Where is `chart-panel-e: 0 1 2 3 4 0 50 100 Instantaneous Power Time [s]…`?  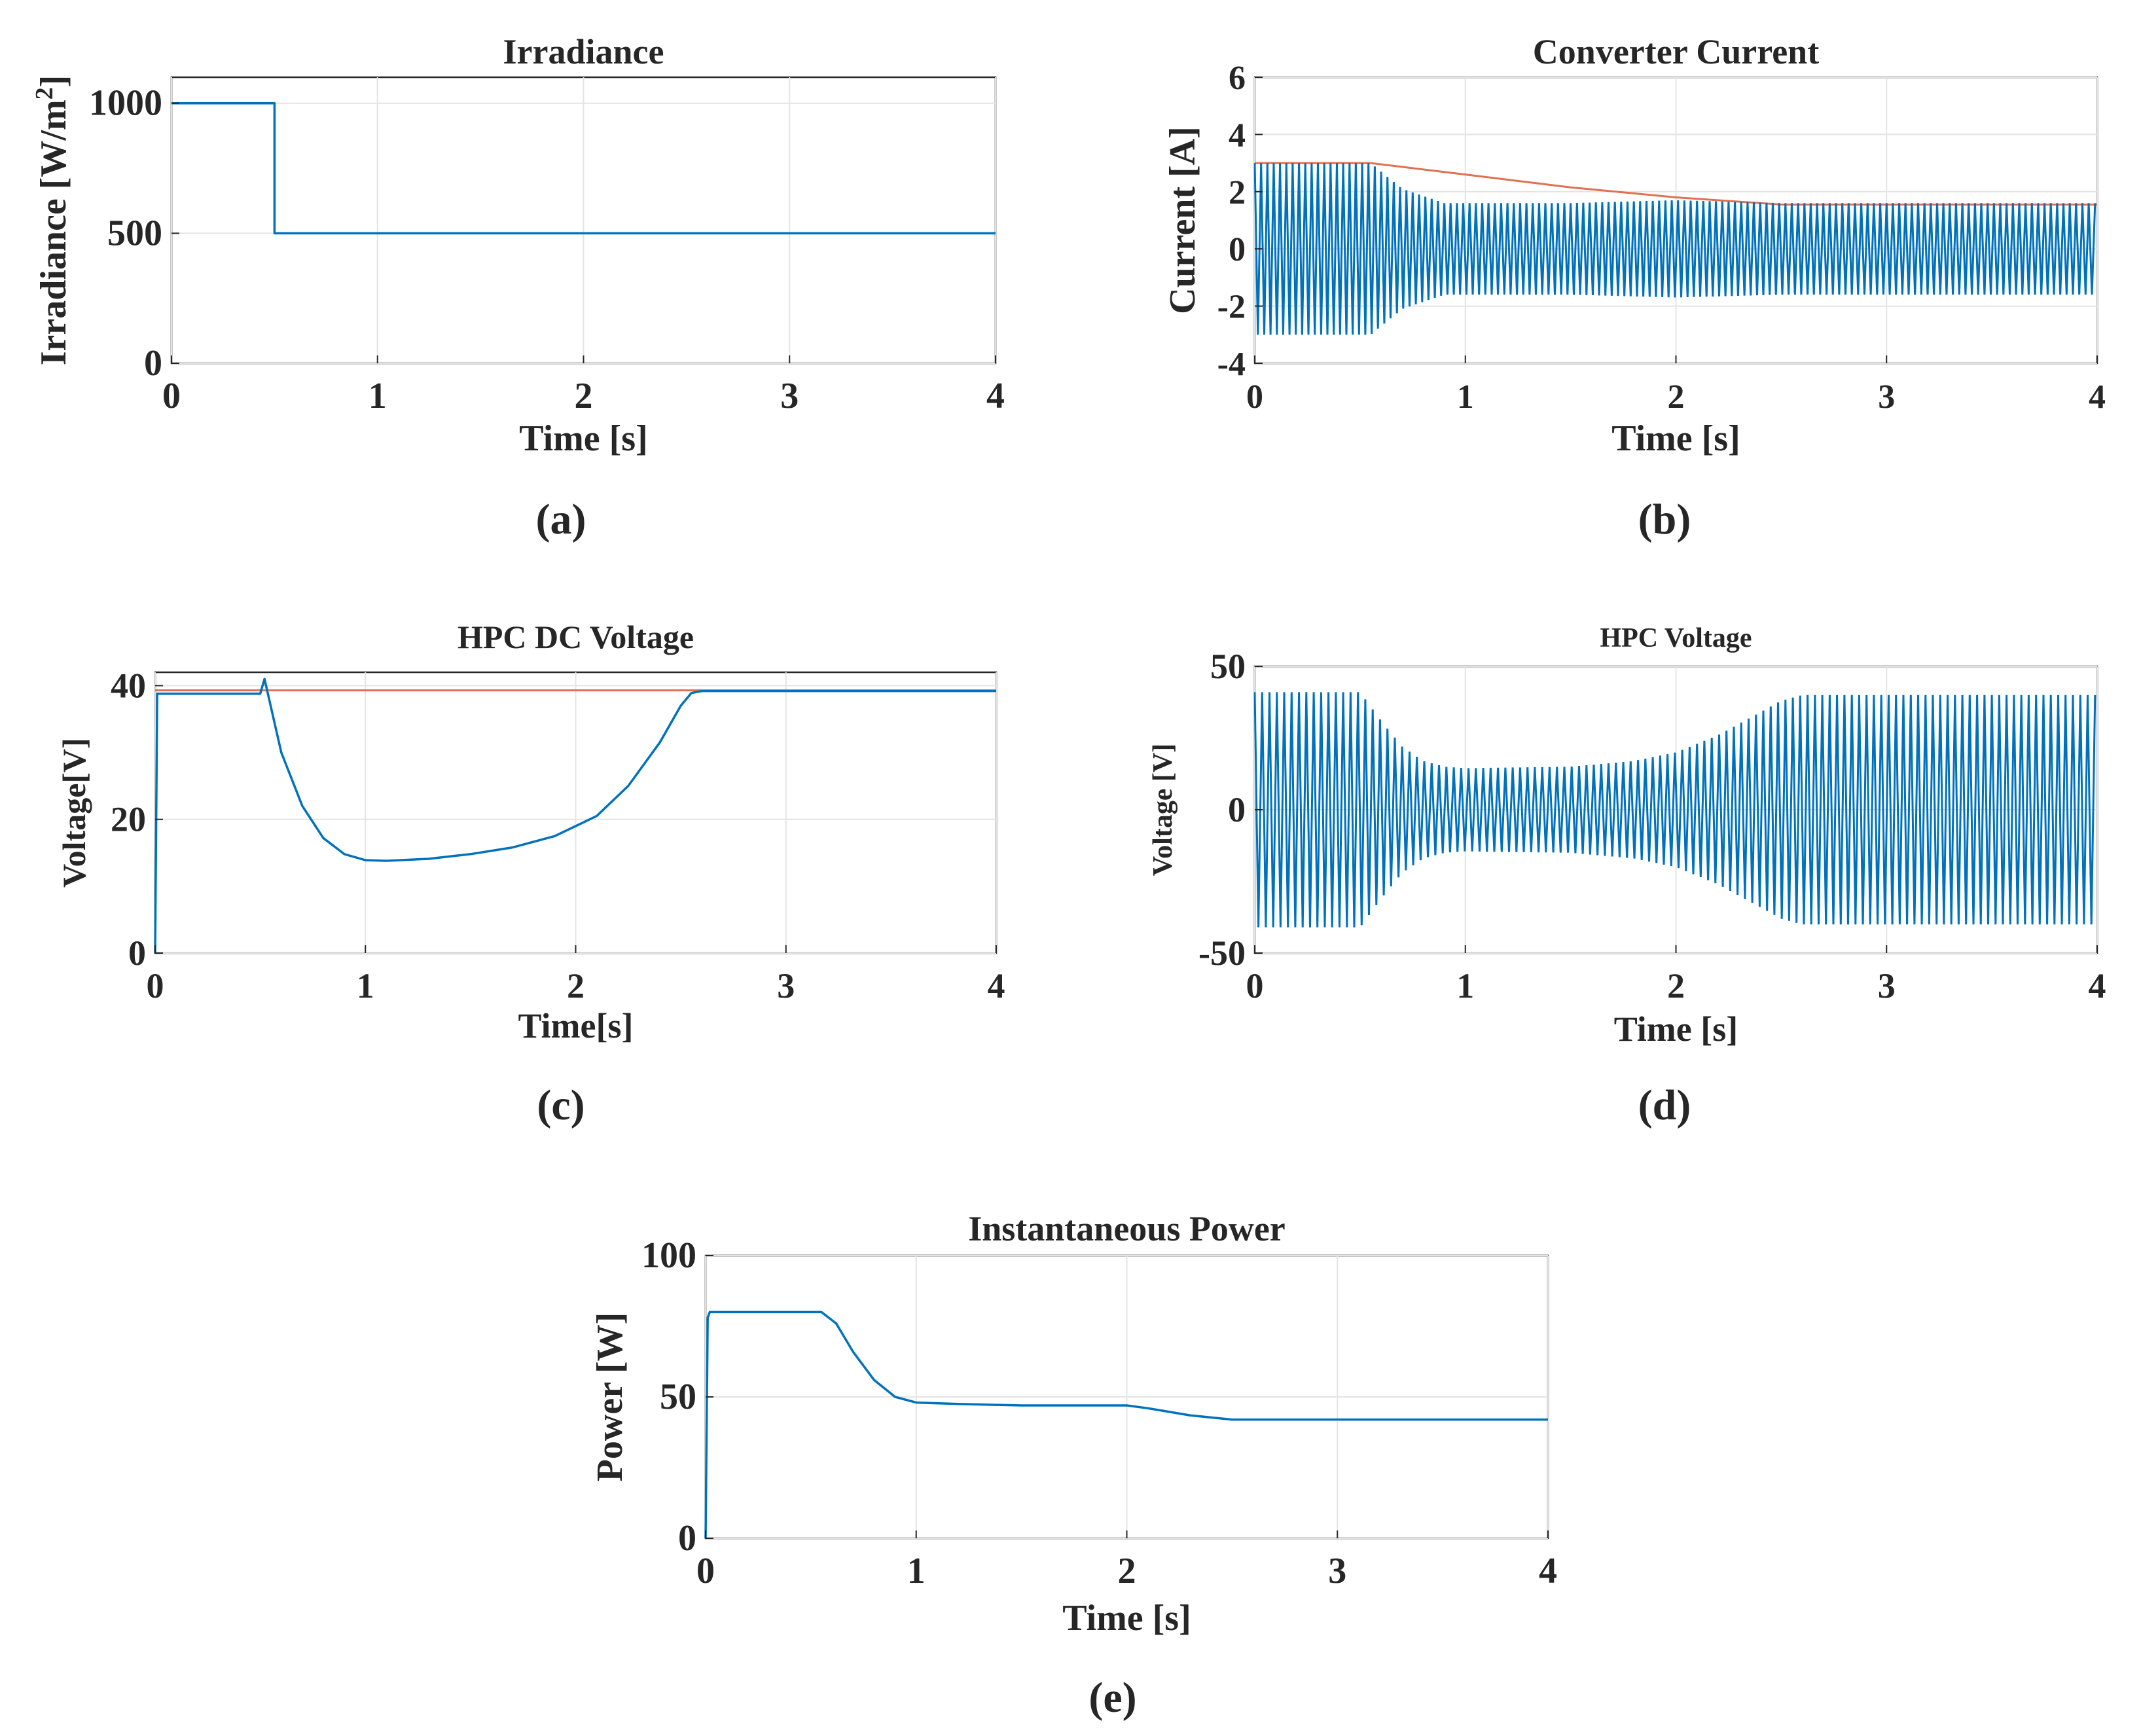 chart-panel-e: 0 1 2 3 4 0 50 100 Instantaneous Power Time [s]… is located at coordinates (1074, 1466).